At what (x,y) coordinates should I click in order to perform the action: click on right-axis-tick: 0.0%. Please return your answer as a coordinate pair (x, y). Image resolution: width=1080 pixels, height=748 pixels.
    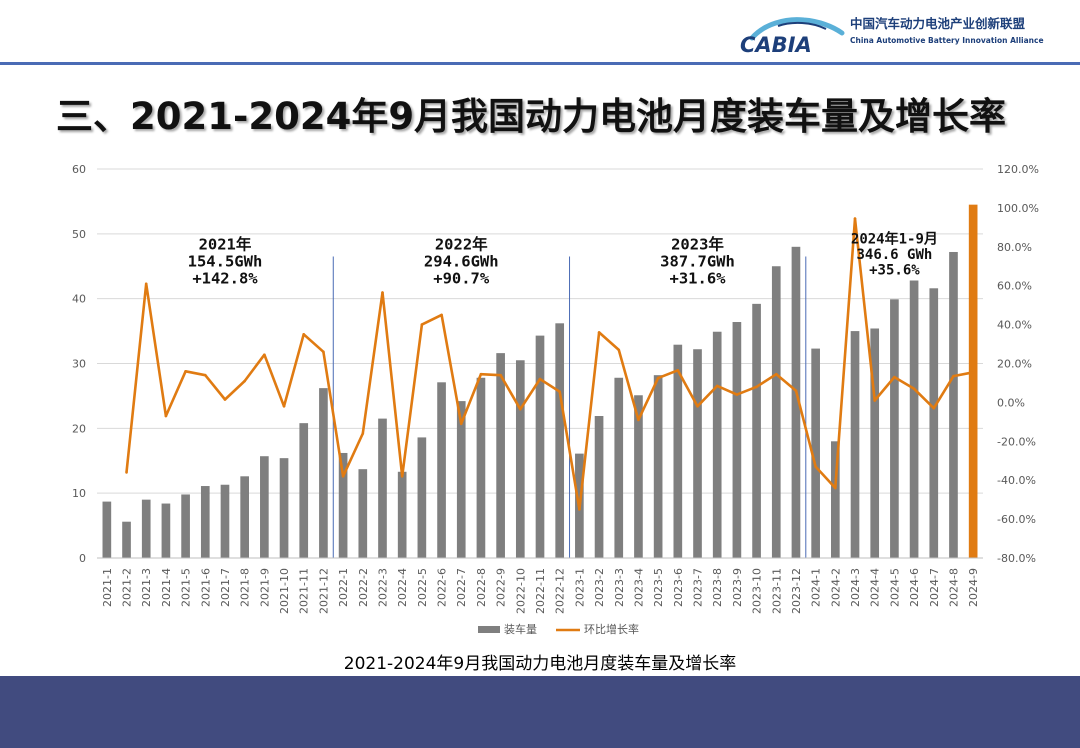
    Looking at the image, I should click on (1011, 402).